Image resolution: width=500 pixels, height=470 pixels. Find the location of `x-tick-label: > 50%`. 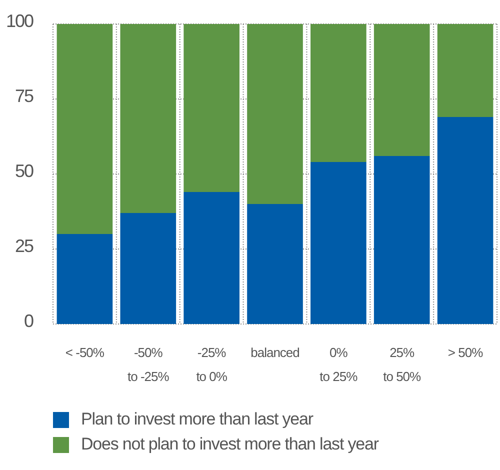

x-tick-label: > 50% is located at coordinates (466, 352).